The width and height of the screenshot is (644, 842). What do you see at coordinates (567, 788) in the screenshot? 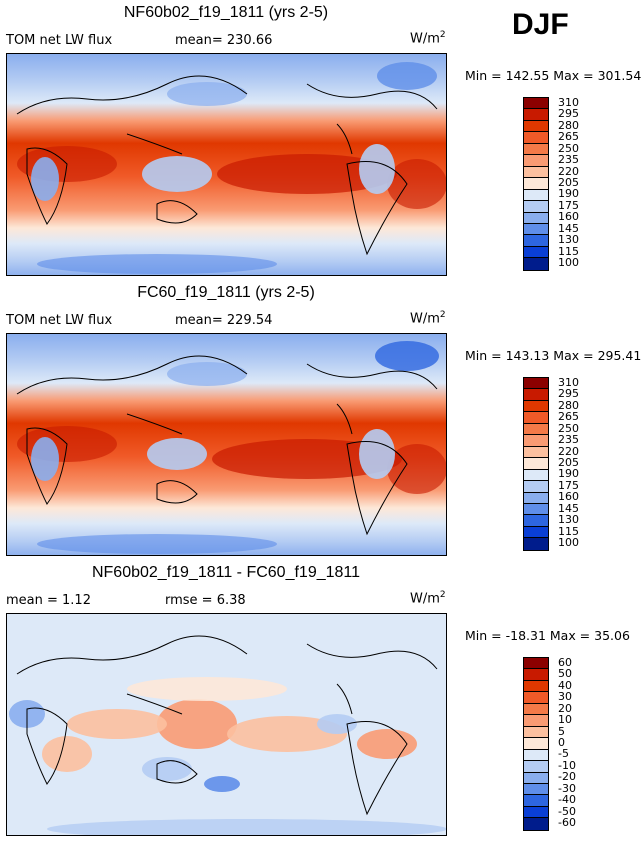
I see `colorbar-tick-label: -30` at bounding box center [567, 788].